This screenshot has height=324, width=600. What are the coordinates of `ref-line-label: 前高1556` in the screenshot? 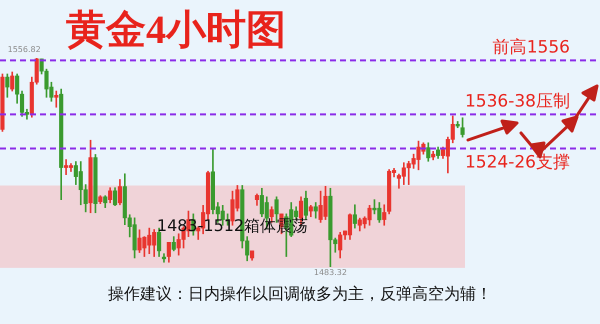 It's located at (531, 47).